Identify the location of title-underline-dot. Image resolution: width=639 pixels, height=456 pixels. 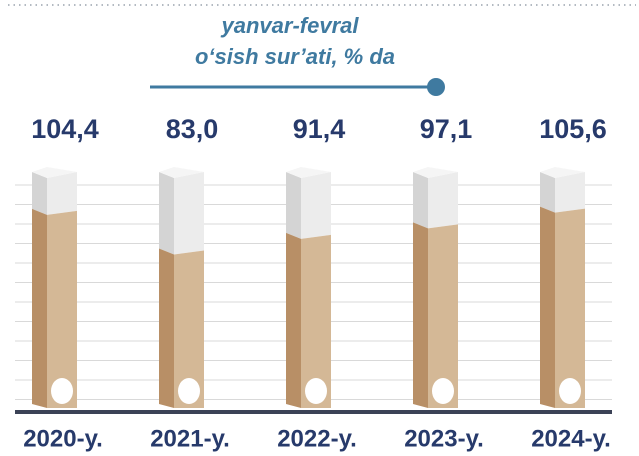
(436, 87).